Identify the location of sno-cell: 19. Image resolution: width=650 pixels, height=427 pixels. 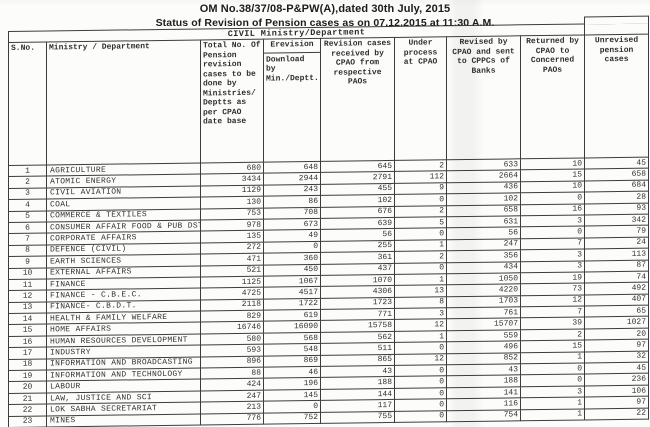
(27, 376).